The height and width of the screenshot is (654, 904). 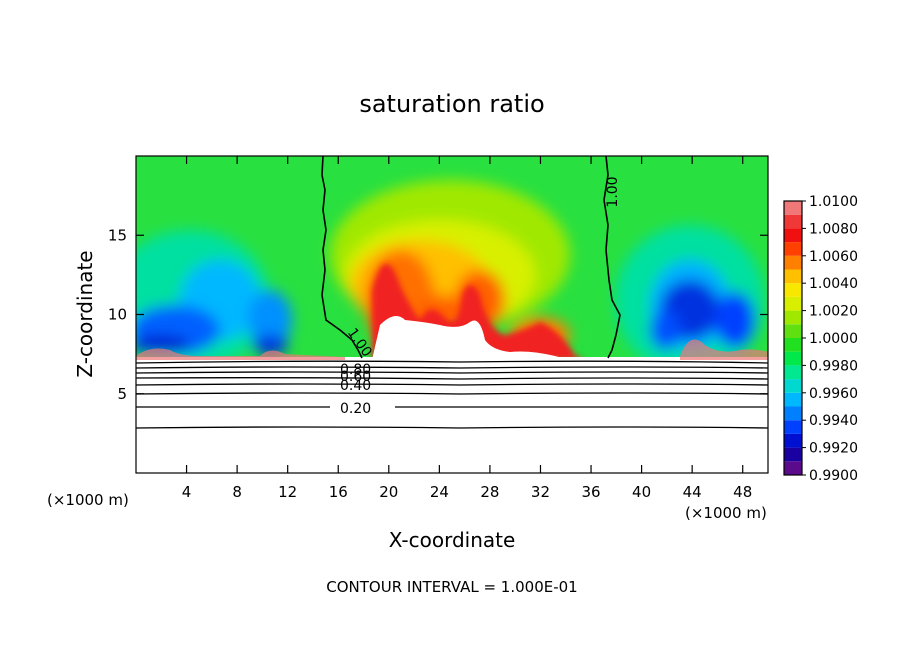 I want to click on x-tick-label: 44, so click(x=692, y=492).